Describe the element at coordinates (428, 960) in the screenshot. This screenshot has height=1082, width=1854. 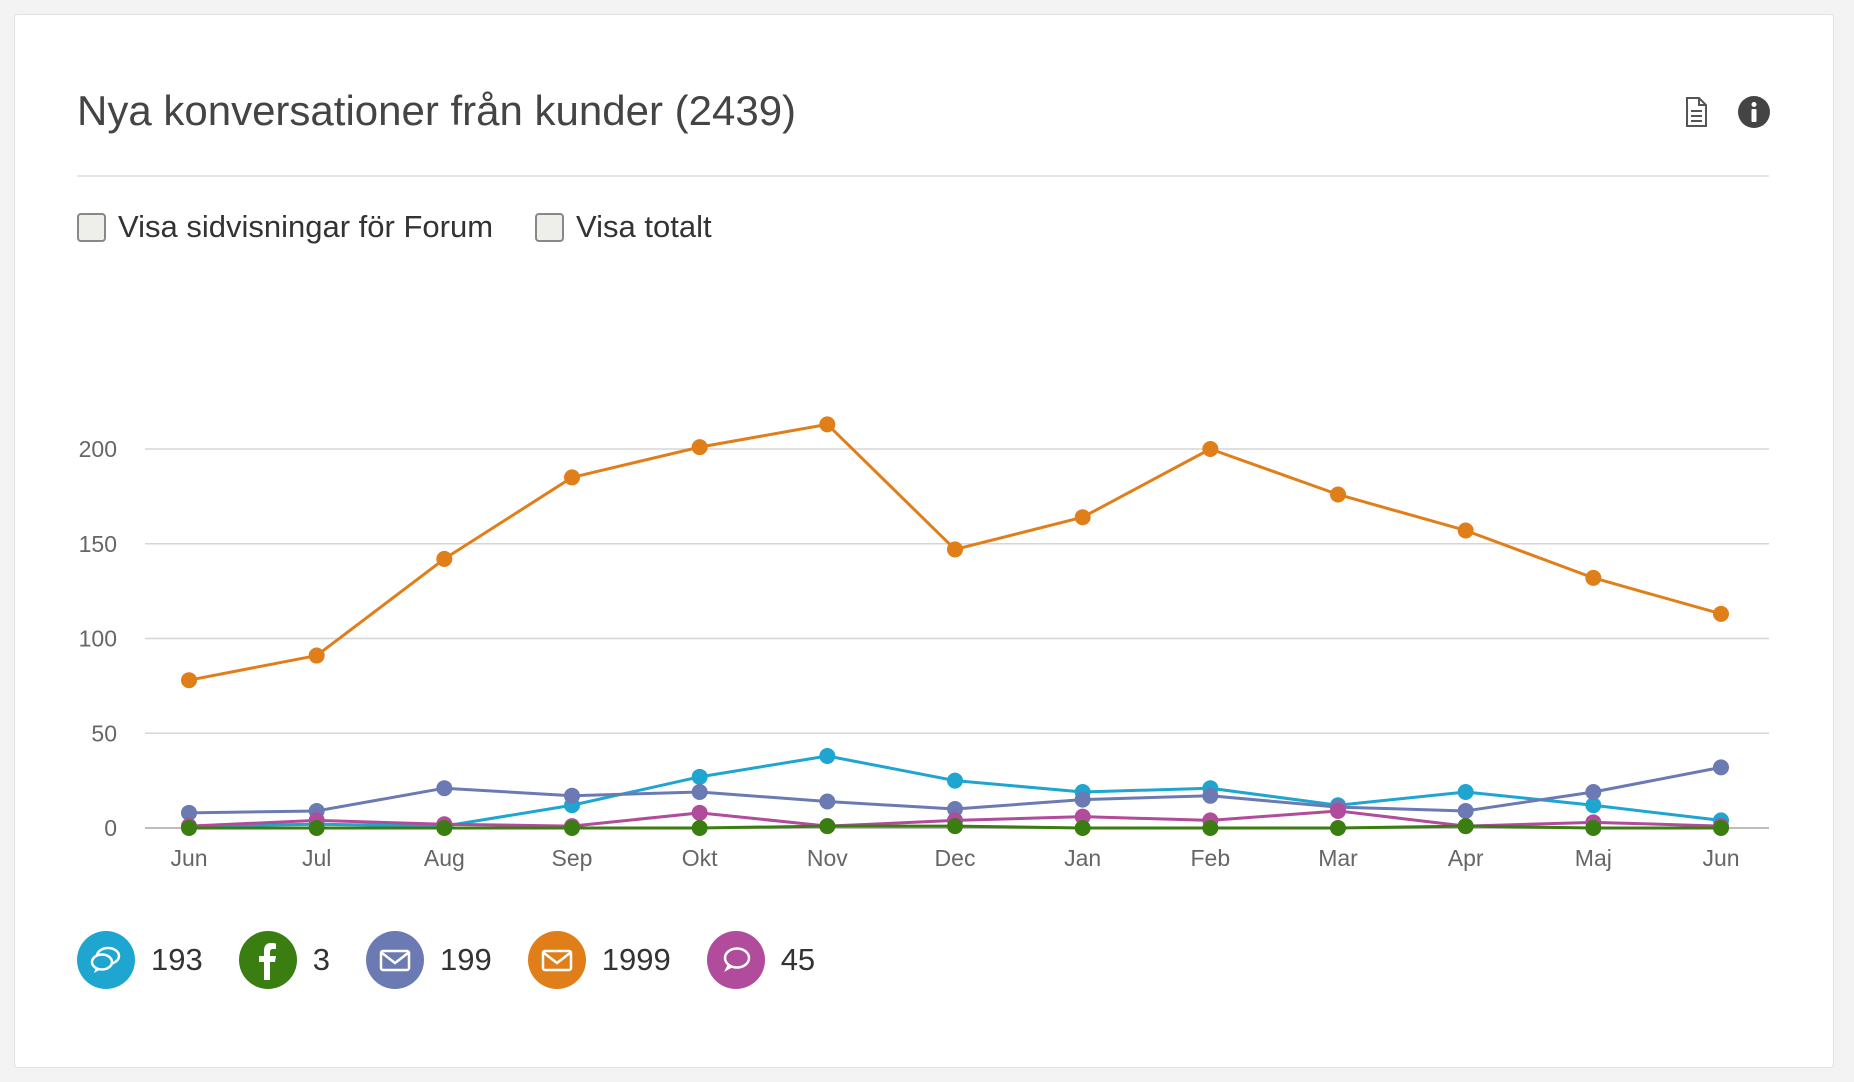
I see `legend-item-email-blue: 199` at that location.